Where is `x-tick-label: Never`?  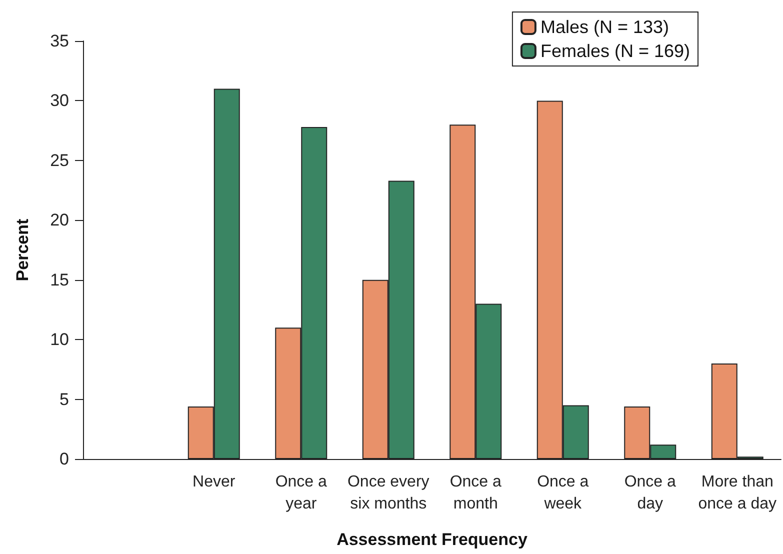 x-tick-label: Never is located at coordinates (214, 482).